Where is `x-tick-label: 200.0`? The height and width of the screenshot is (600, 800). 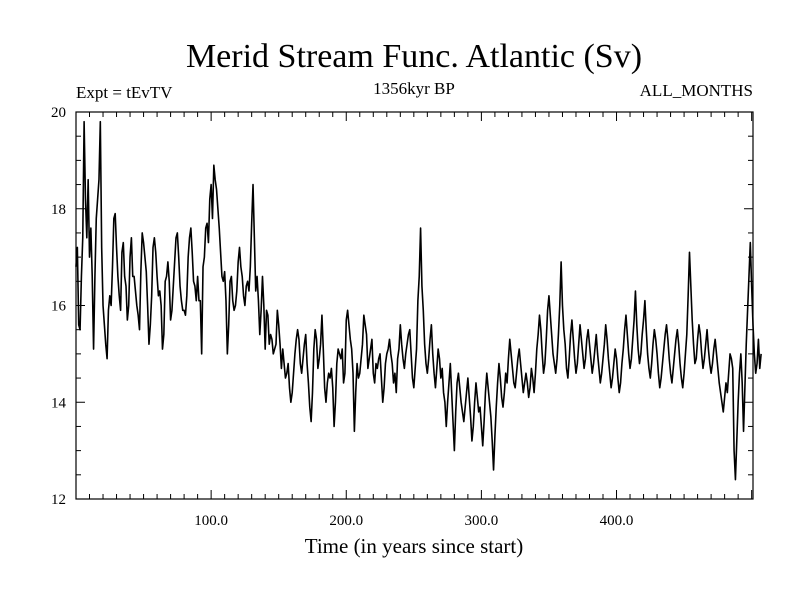
x-tick-label: 200.0 is located at coordinates (346, 521).